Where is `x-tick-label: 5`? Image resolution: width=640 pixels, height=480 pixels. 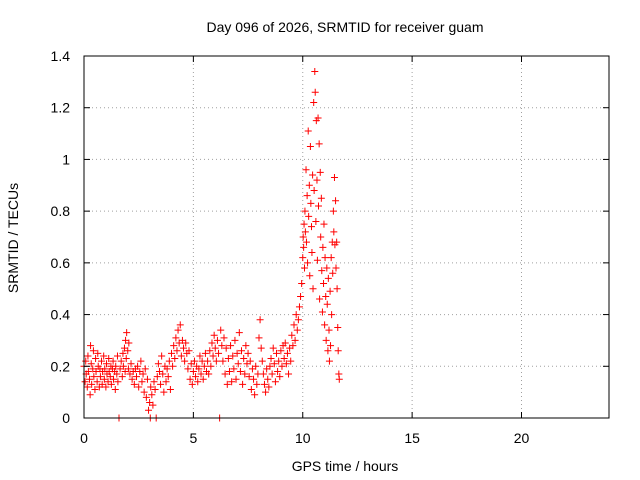 x-tick-label: 5 is located at coordinates (193, 438).